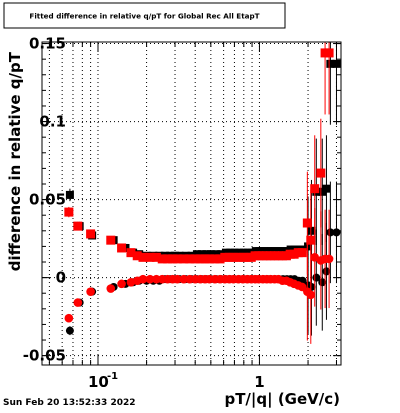  What do you see at coordinates (69, 403) in the screenshot?
I see `date-stamp: Sun Feb 20 13:52:33 2022` at bounding box center [69, 403].